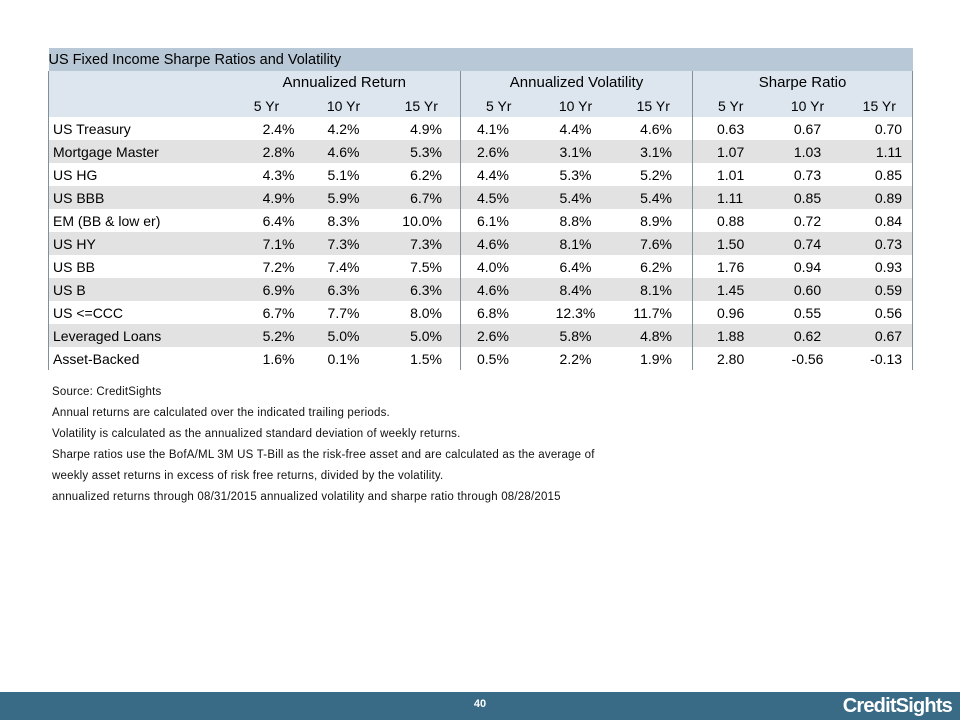 Image resolution: width=960 pixels, height=720 pixels. I want to click on table-cell: 1.45, so click(730, 289).